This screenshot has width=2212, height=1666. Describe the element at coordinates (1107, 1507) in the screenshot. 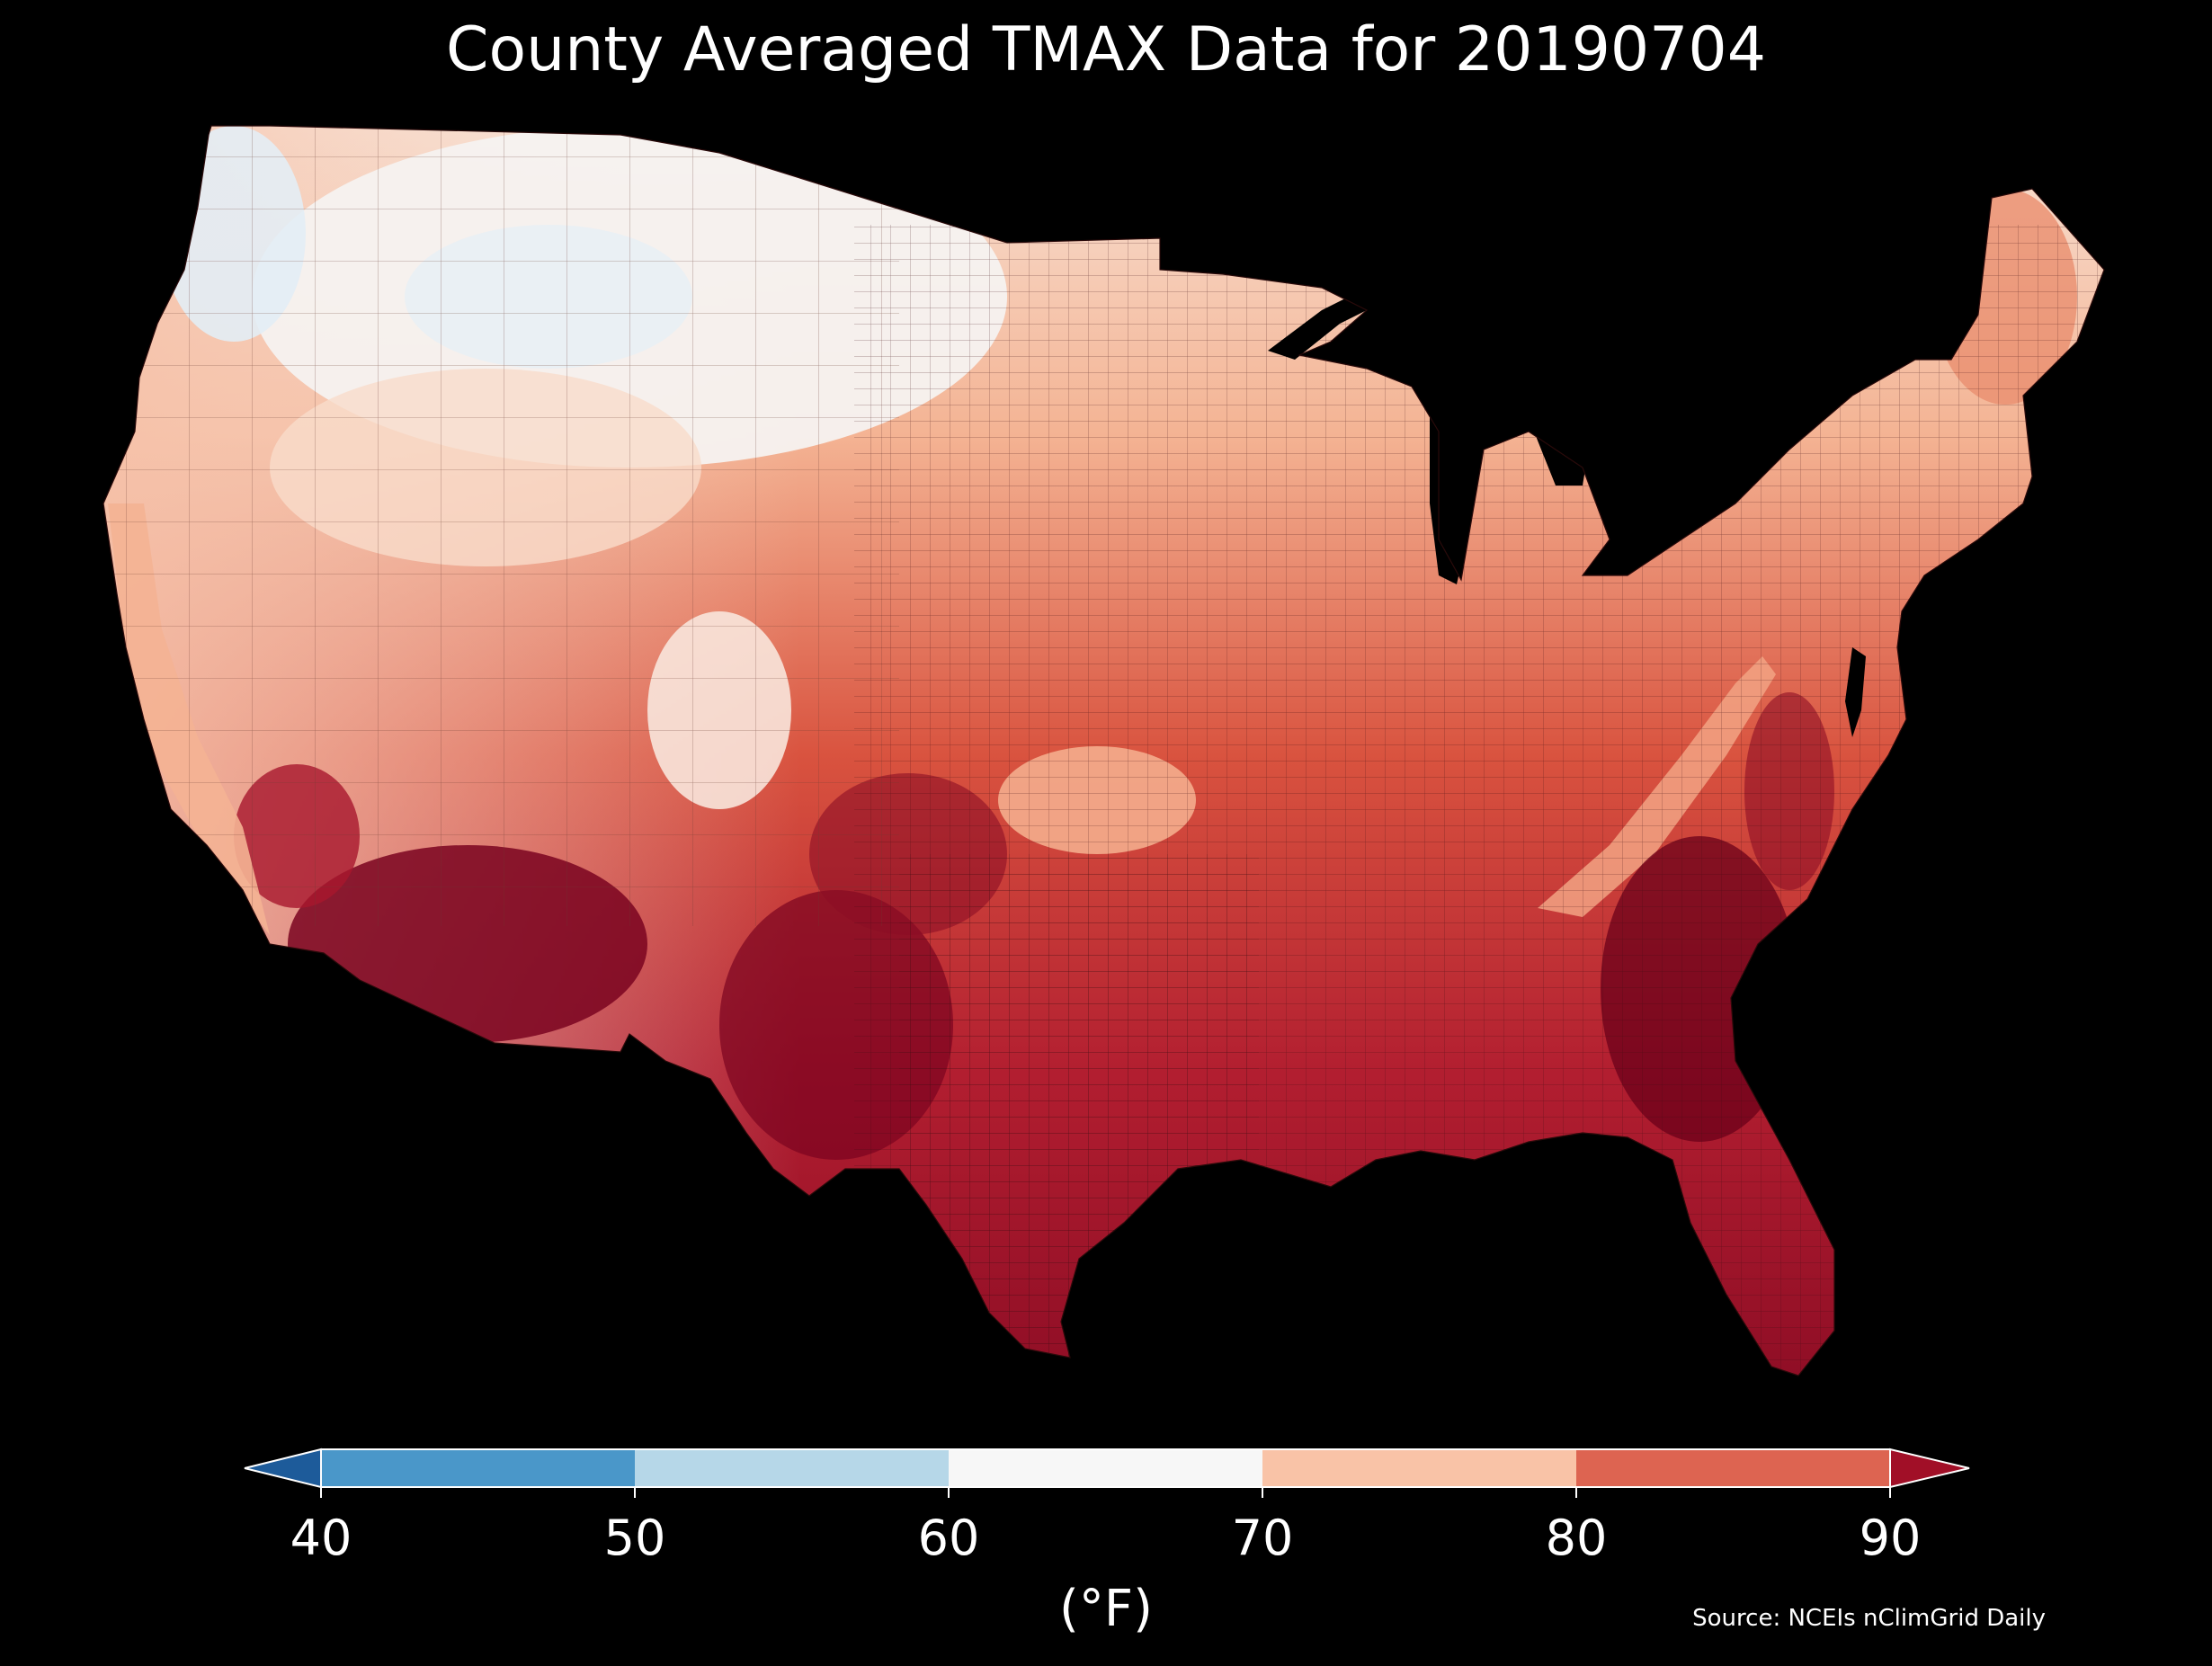

I see `colorbar: 40 50 60 70 80 90` at that location.